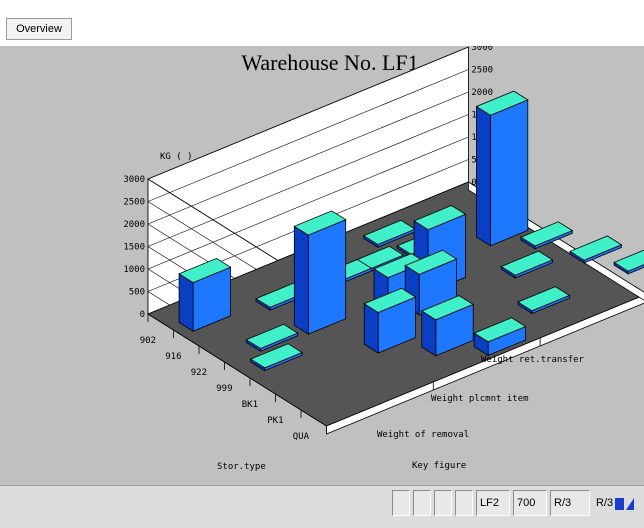  Describe the element at coordinates (250, 405) in the screenshot. I see `category-label: BK1` at that location.